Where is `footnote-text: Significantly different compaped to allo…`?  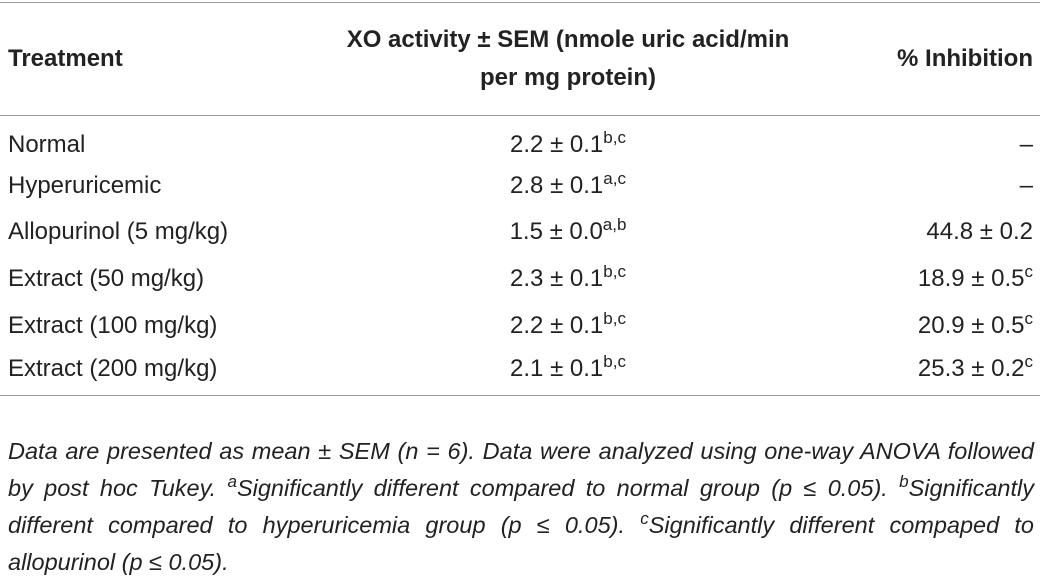 footnote-text: Significantly different compaped to allo… is located at coordinates (521, 543).